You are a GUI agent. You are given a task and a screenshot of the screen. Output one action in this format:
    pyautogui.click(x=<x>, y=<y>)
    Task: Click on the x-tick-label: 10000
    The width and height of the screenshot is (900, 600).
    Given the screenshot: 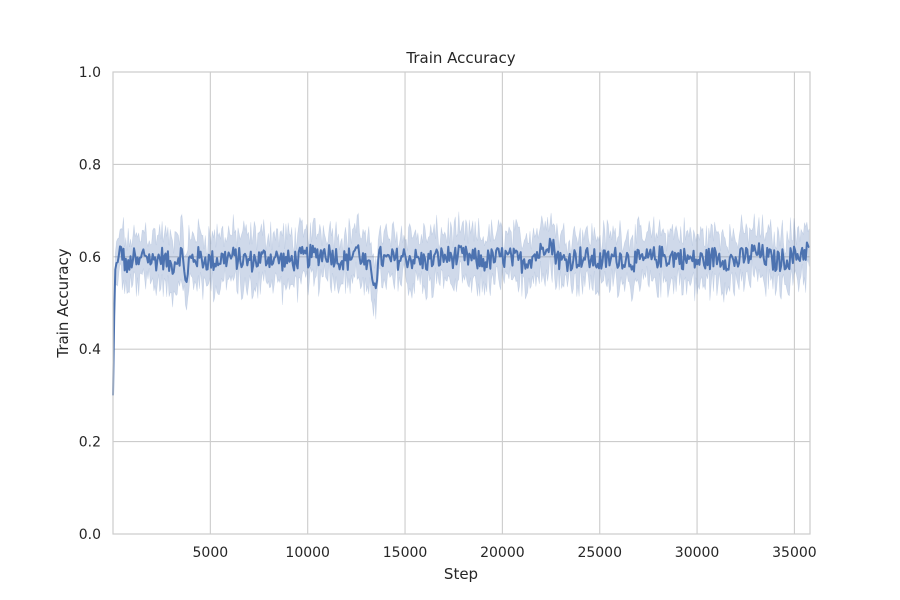 What is the action you would take?
    pyautogui.click(x=307, y=553)
    